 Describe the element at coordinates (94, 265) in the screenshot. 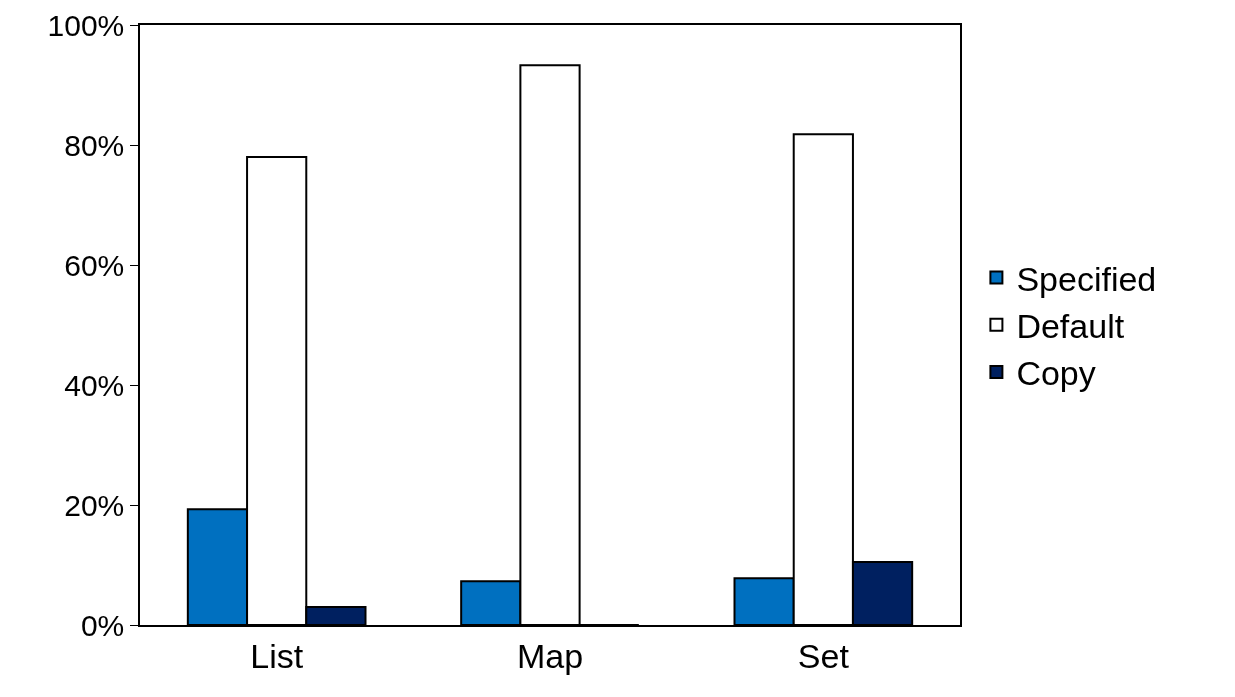

I see `y-tick-label: 60%` at that location.